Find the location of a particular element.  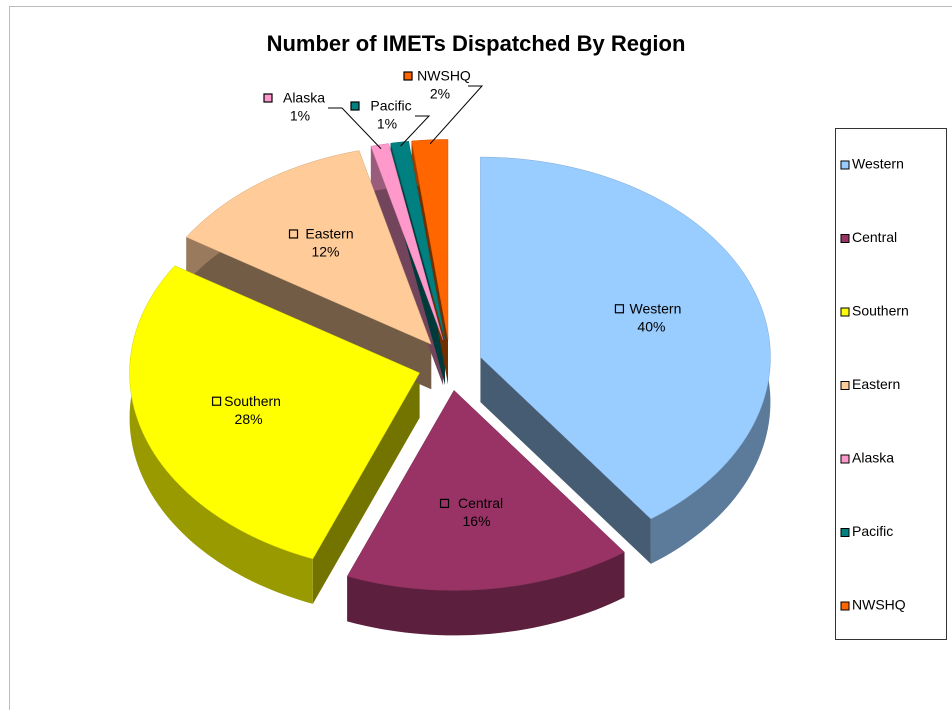

legend-label: Eastern is located at coordinates (876, 384).